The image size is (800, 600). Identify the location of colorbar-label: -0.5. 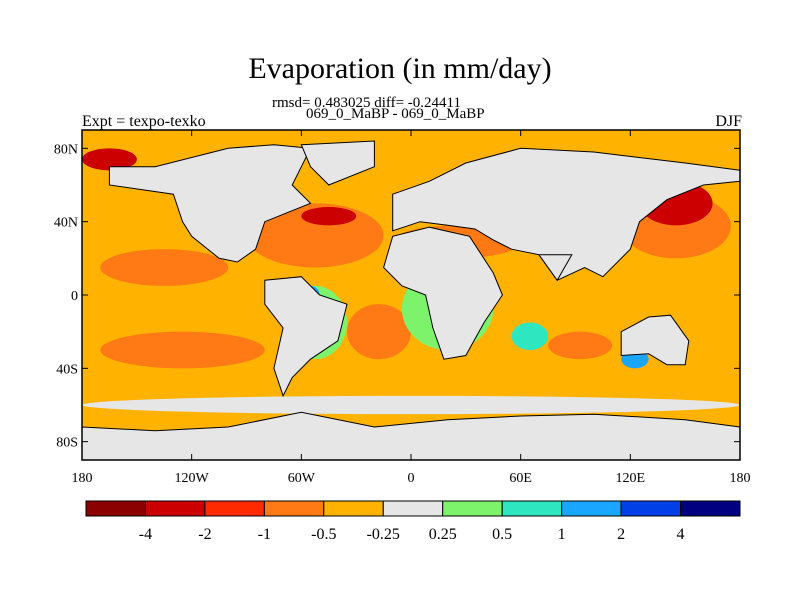
(323, 534).